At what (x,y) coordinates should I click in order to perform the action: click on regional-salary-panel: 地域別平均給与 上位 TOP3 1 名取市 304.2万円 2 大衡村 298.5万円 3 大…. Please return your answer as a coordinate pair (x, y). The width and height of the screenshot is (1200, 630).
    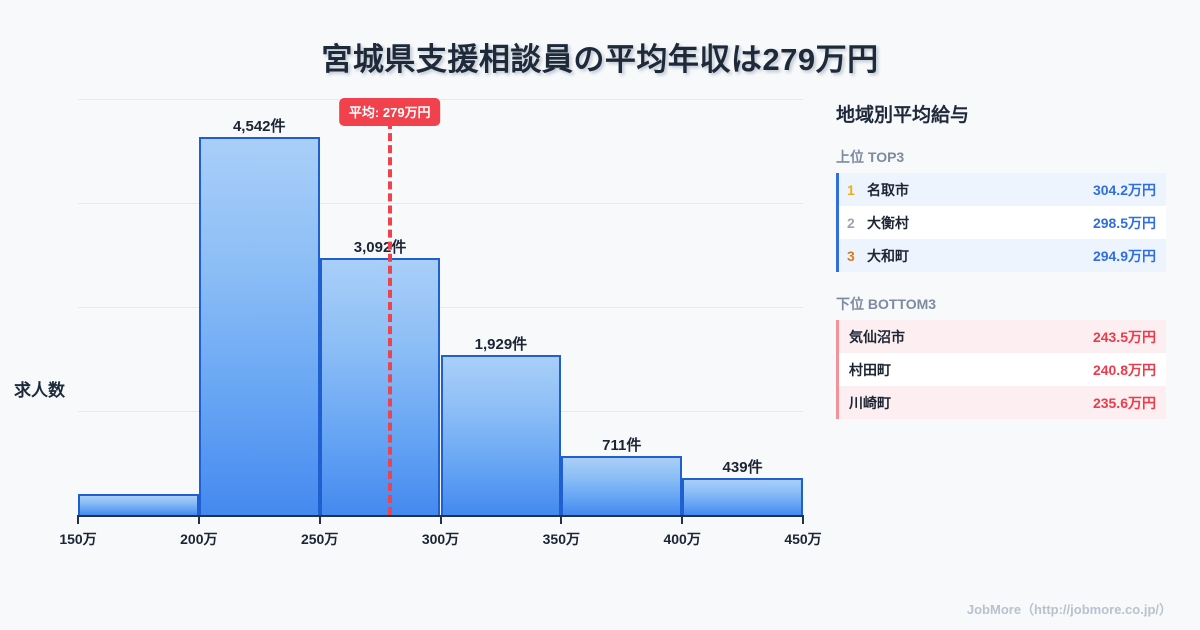
    Looking at the image, I should click on (1001, 270).